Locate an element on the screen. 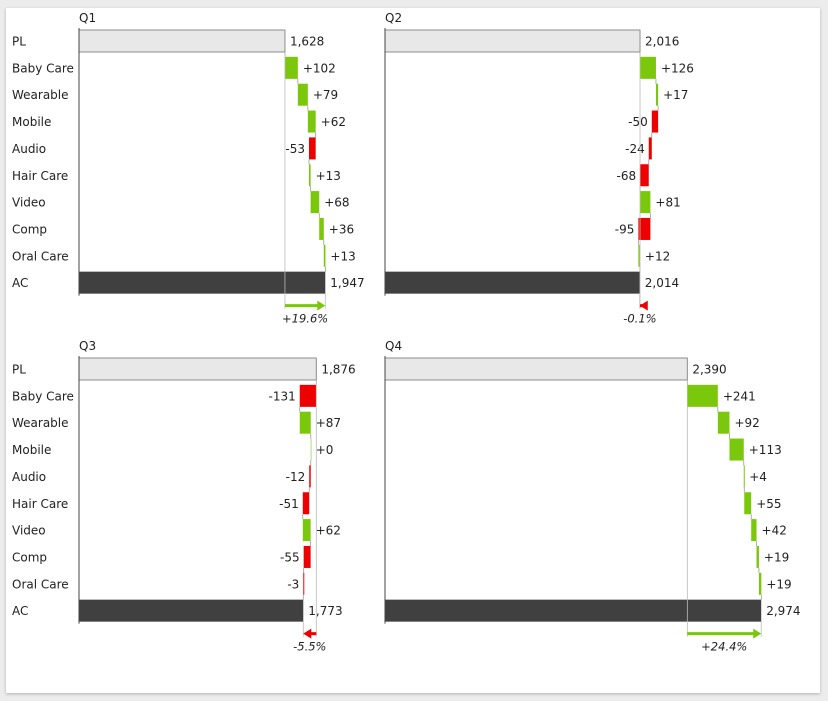 This screenshot has width=828, height=701. data-label: 1,773 is located at coordinates (325, 611).